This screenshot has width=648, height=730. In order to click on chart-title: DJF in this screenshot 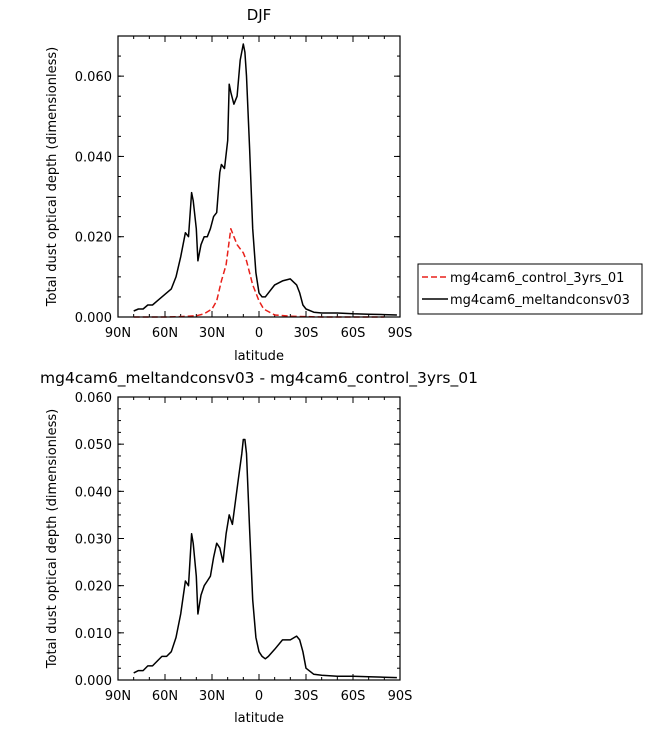, I will do `click(259, 15)`.